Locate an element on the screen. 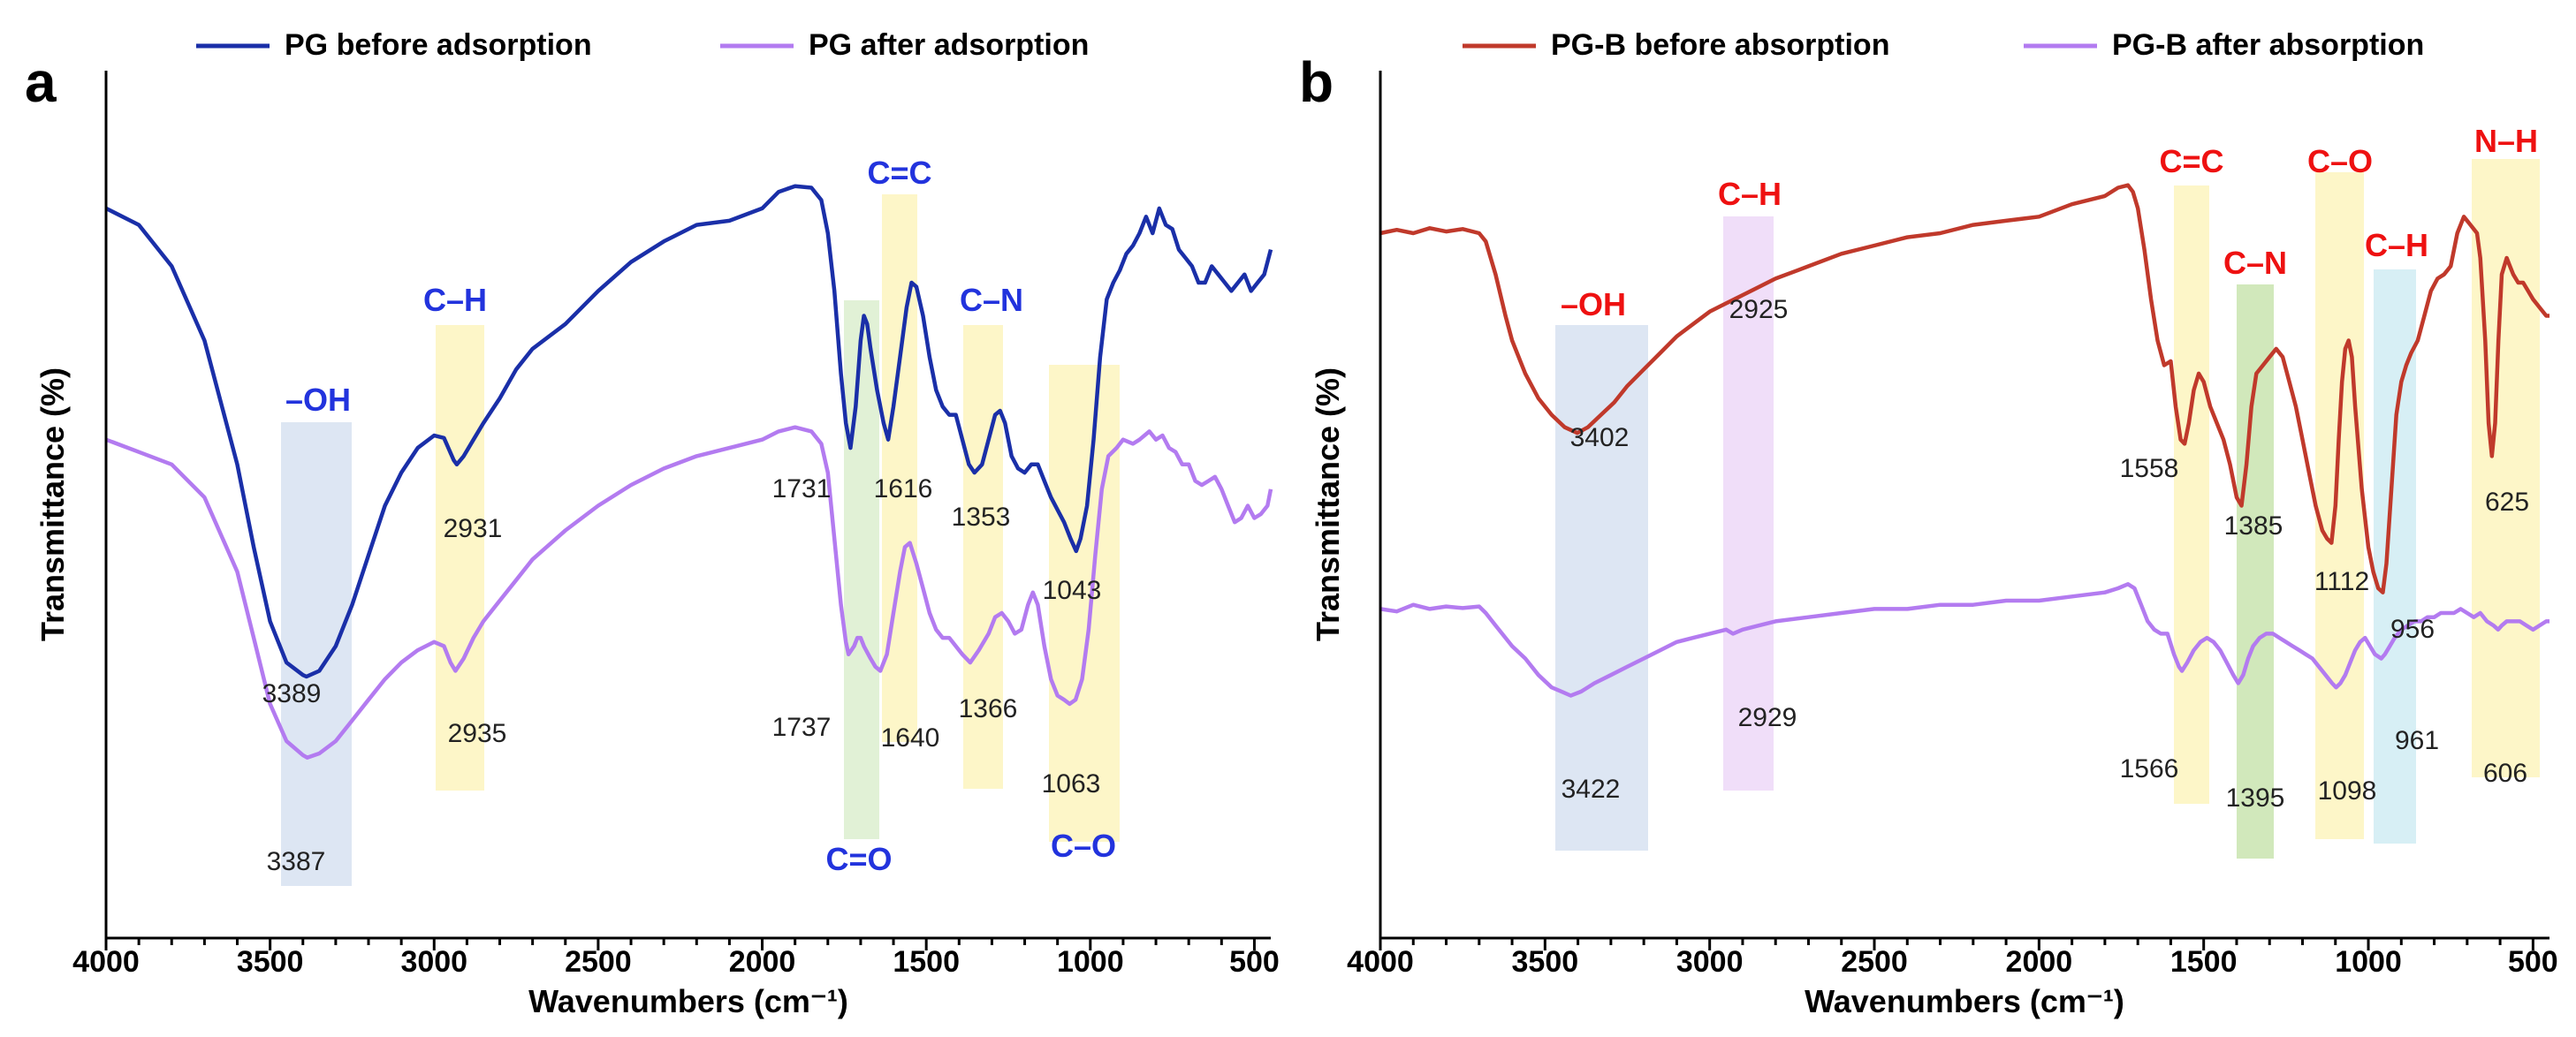 This screenshot has width=2576, height=1037. band-label-ch-2: C–H is located at coordinates (2396, 245).